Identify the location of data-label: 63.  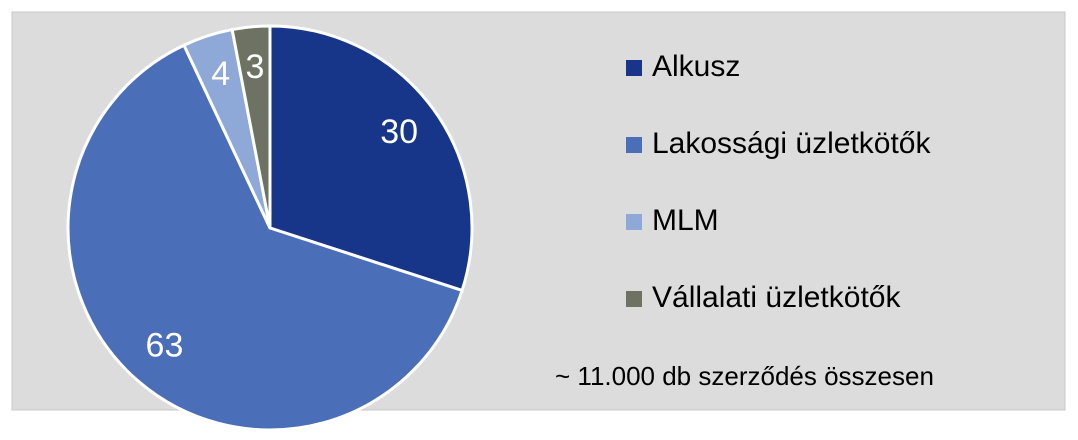
(165, 346).